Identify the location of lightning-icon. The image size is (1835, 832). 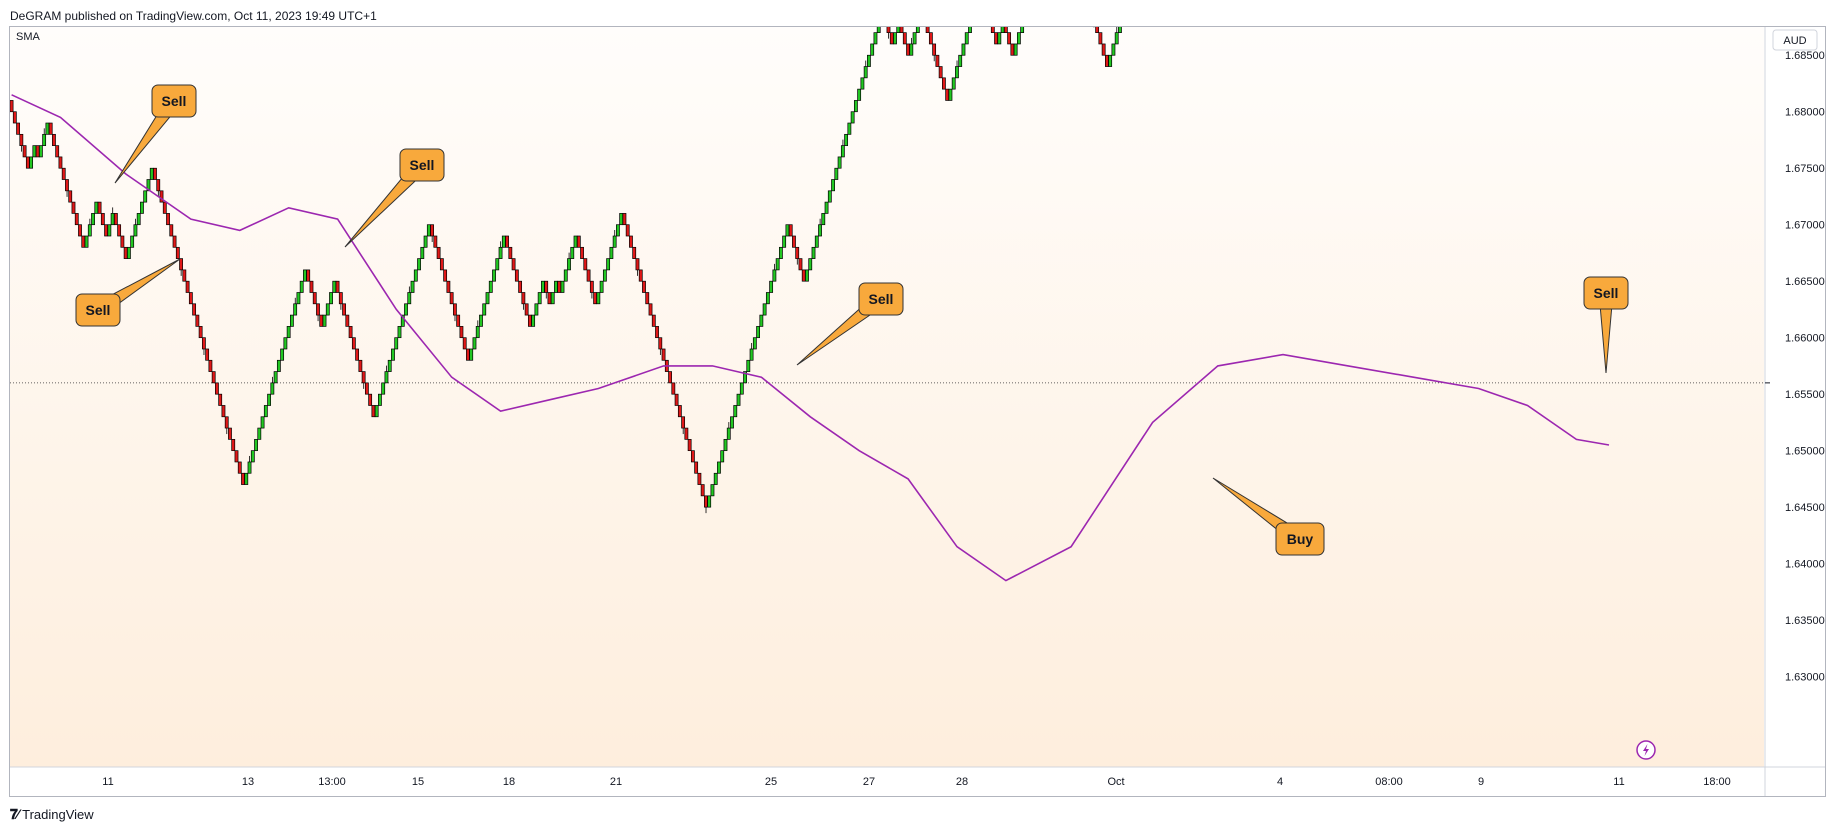
(1646, 750).